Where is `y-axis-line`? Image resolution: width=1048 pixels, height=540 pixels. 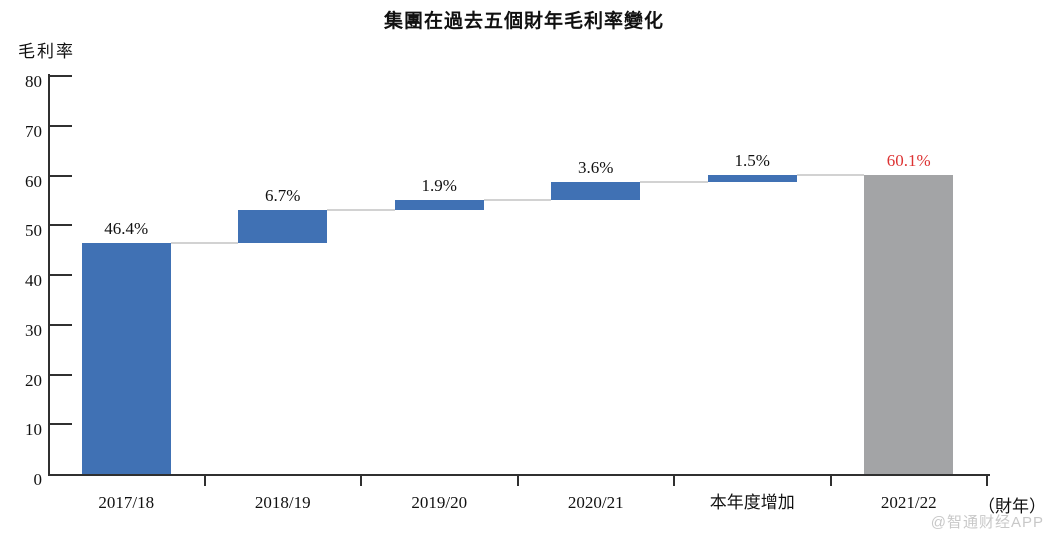
y-axis-line is located at coordinates (49, 275).